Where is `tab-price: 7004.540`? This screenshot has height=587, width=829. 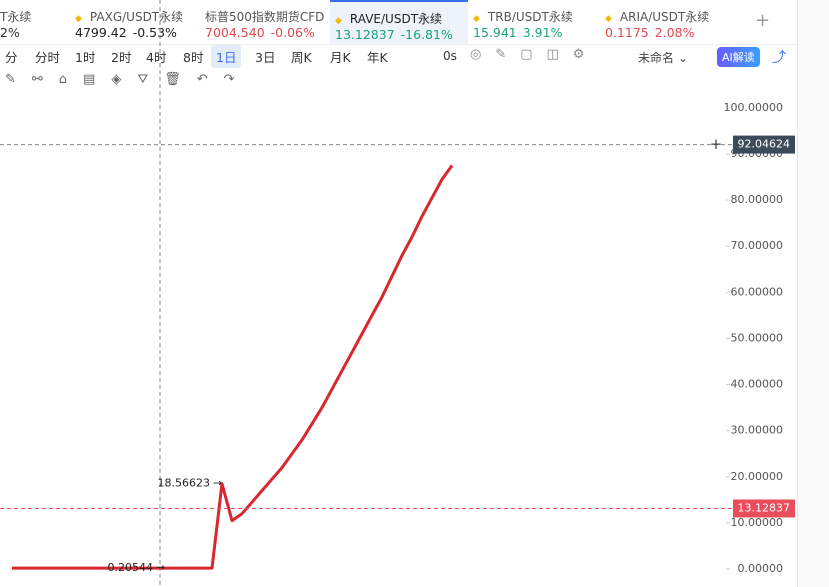
tab-price: 7004.540 is located at coordinates (235, 32).